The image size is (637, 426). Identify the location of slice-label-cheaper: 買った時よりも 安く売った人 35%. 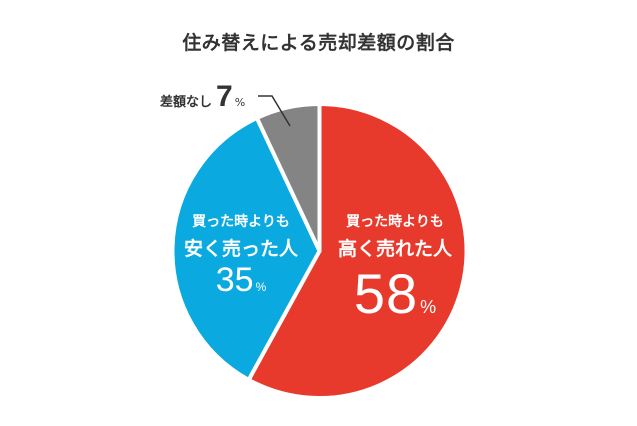
(241, 255).